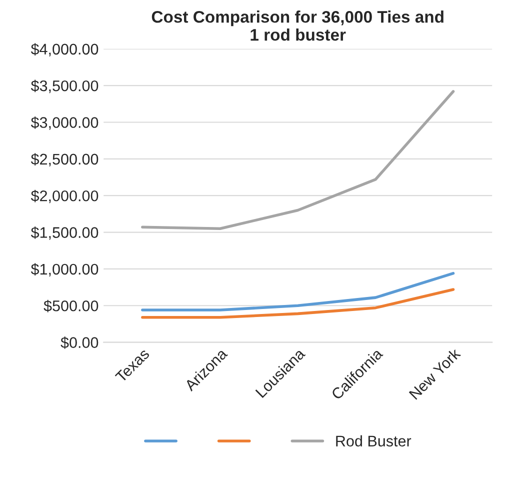 This screenshot has width=518, height=489. Describe the element at coordinates (71, 306) in the screenshot. I see `y-tick-label: $500.00` at that location.